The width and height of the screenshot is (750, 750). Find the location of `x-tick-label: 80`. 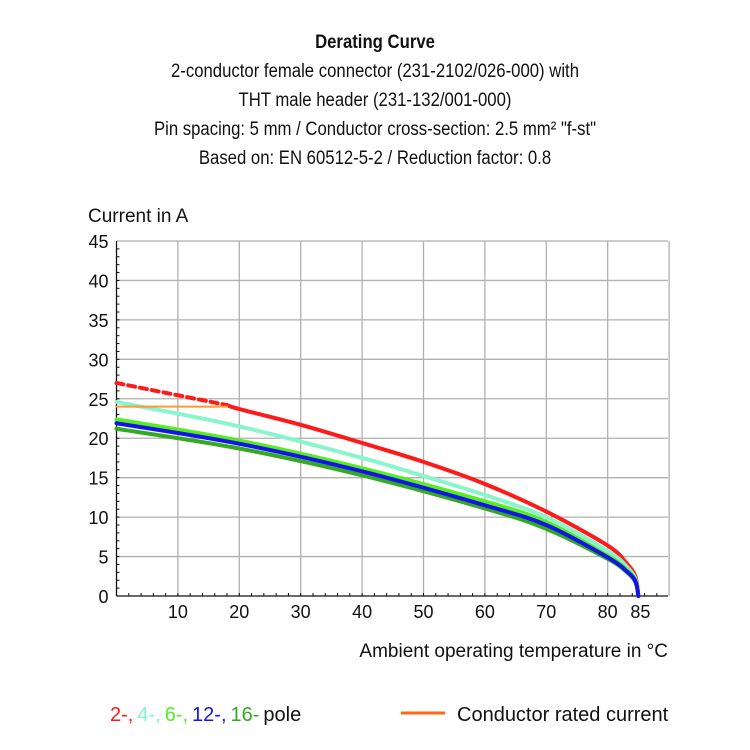

x-tick-label: 80 is located at coordinates (608, 612).